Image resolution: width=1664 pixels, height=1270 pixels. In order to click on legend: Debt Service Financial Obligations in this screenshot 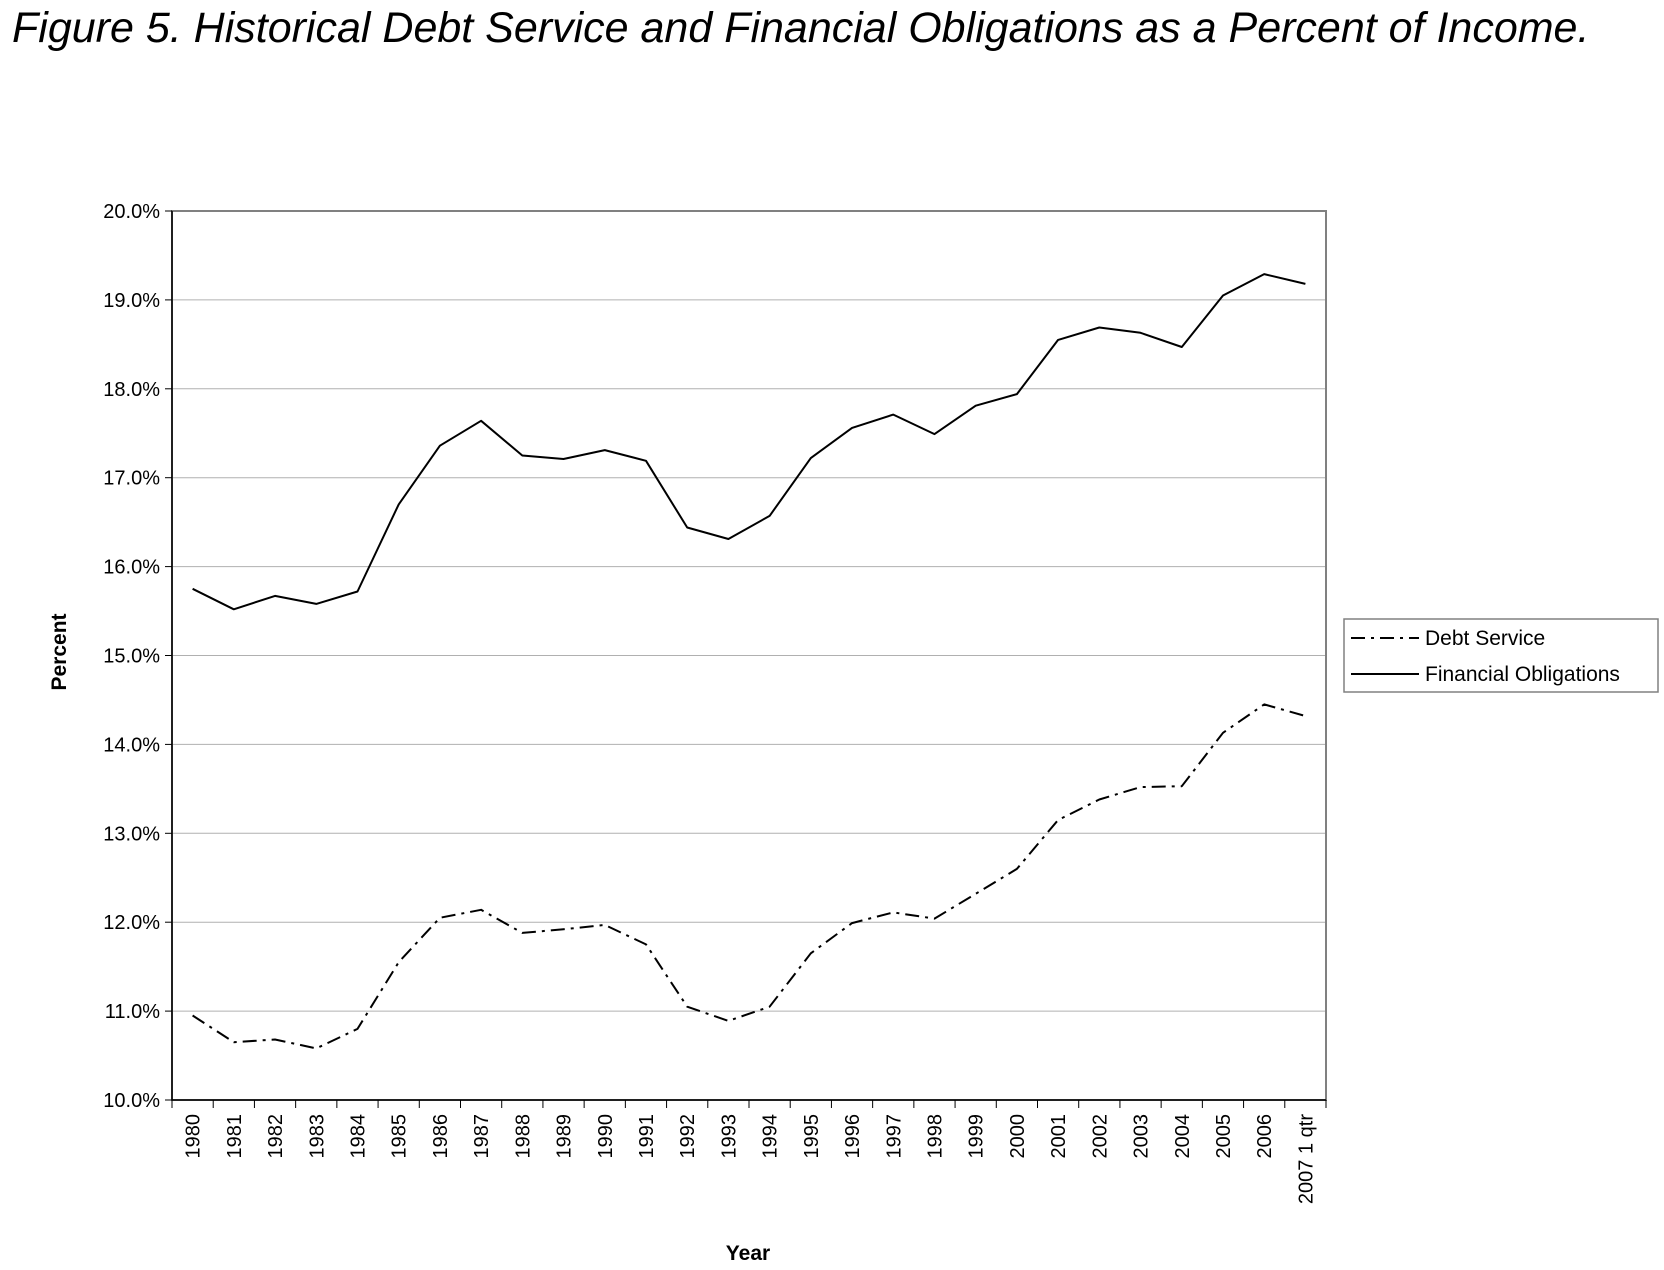, I will do `click(1501, 655)`.